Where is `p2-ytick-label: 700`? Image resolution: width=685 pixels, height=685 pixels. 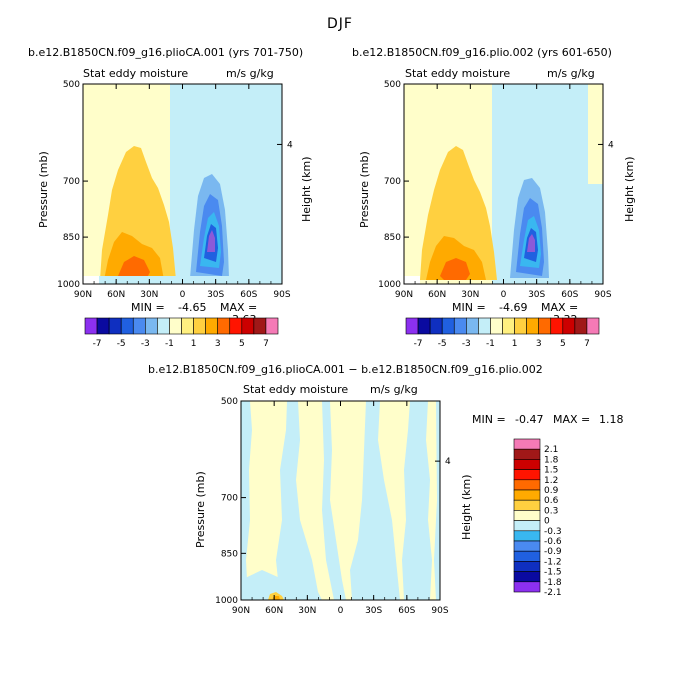
p2-ytick-label: 700 is located at coordinates (392, 182).